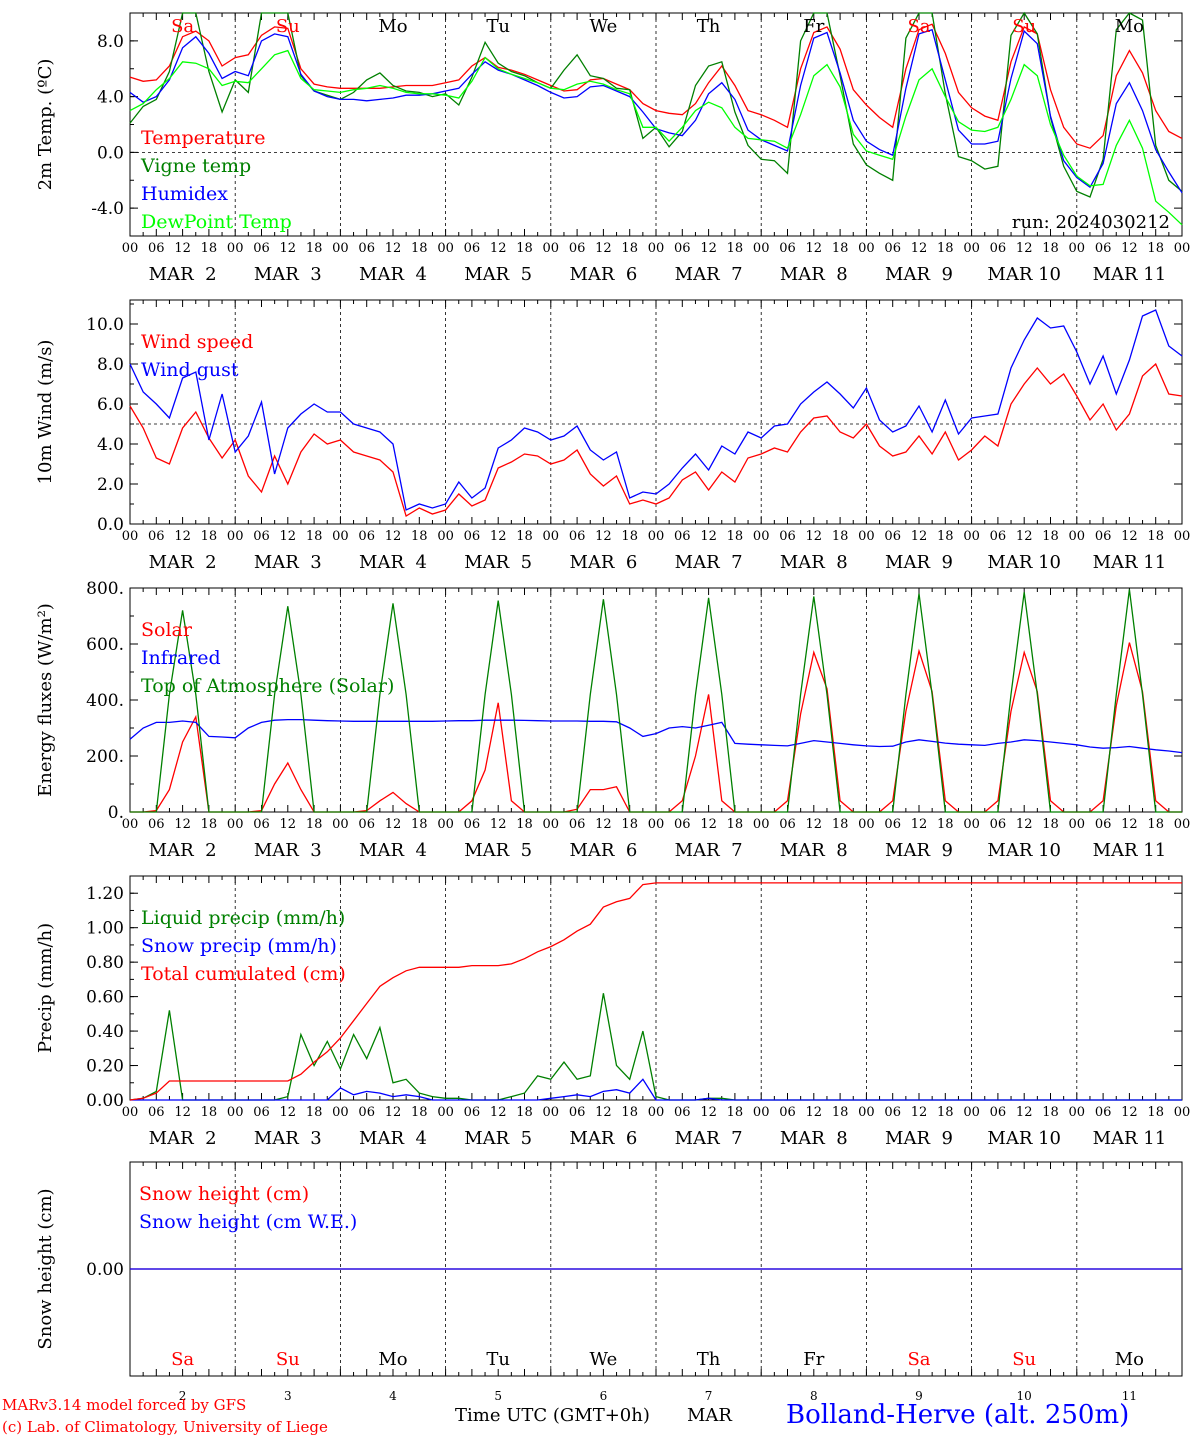 Image resolution: width=1194 pixels, height=1440 pixels. What do you see at coordinates (110, 445) in the screenshot?
I see `y-tick-label: 4.0` at bounding box center [110, 445].